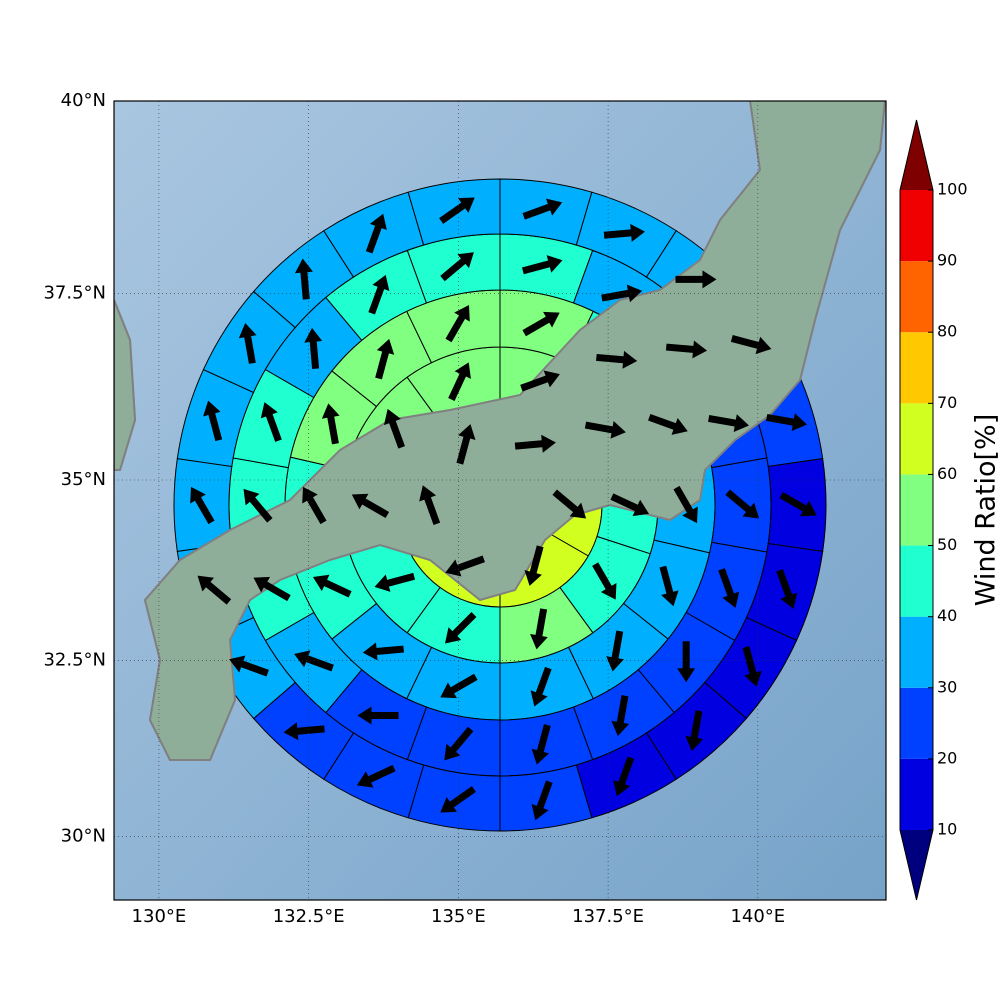 The image size is (1000, 1000). I want to click on colorbar-tick-label: 40, so click(947, 615).